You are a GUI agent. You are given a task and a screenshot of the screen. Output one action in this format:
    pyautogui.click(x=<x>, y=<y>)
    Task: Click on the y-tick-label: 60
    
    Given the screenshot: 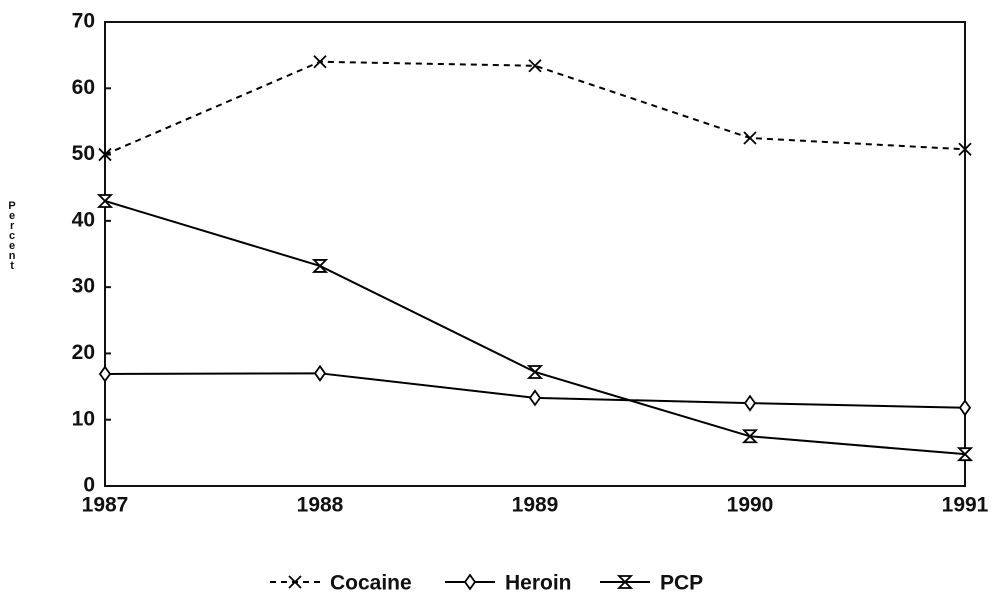 What is the action you would take?
    pyautogui.click(x=83, y=87)
    